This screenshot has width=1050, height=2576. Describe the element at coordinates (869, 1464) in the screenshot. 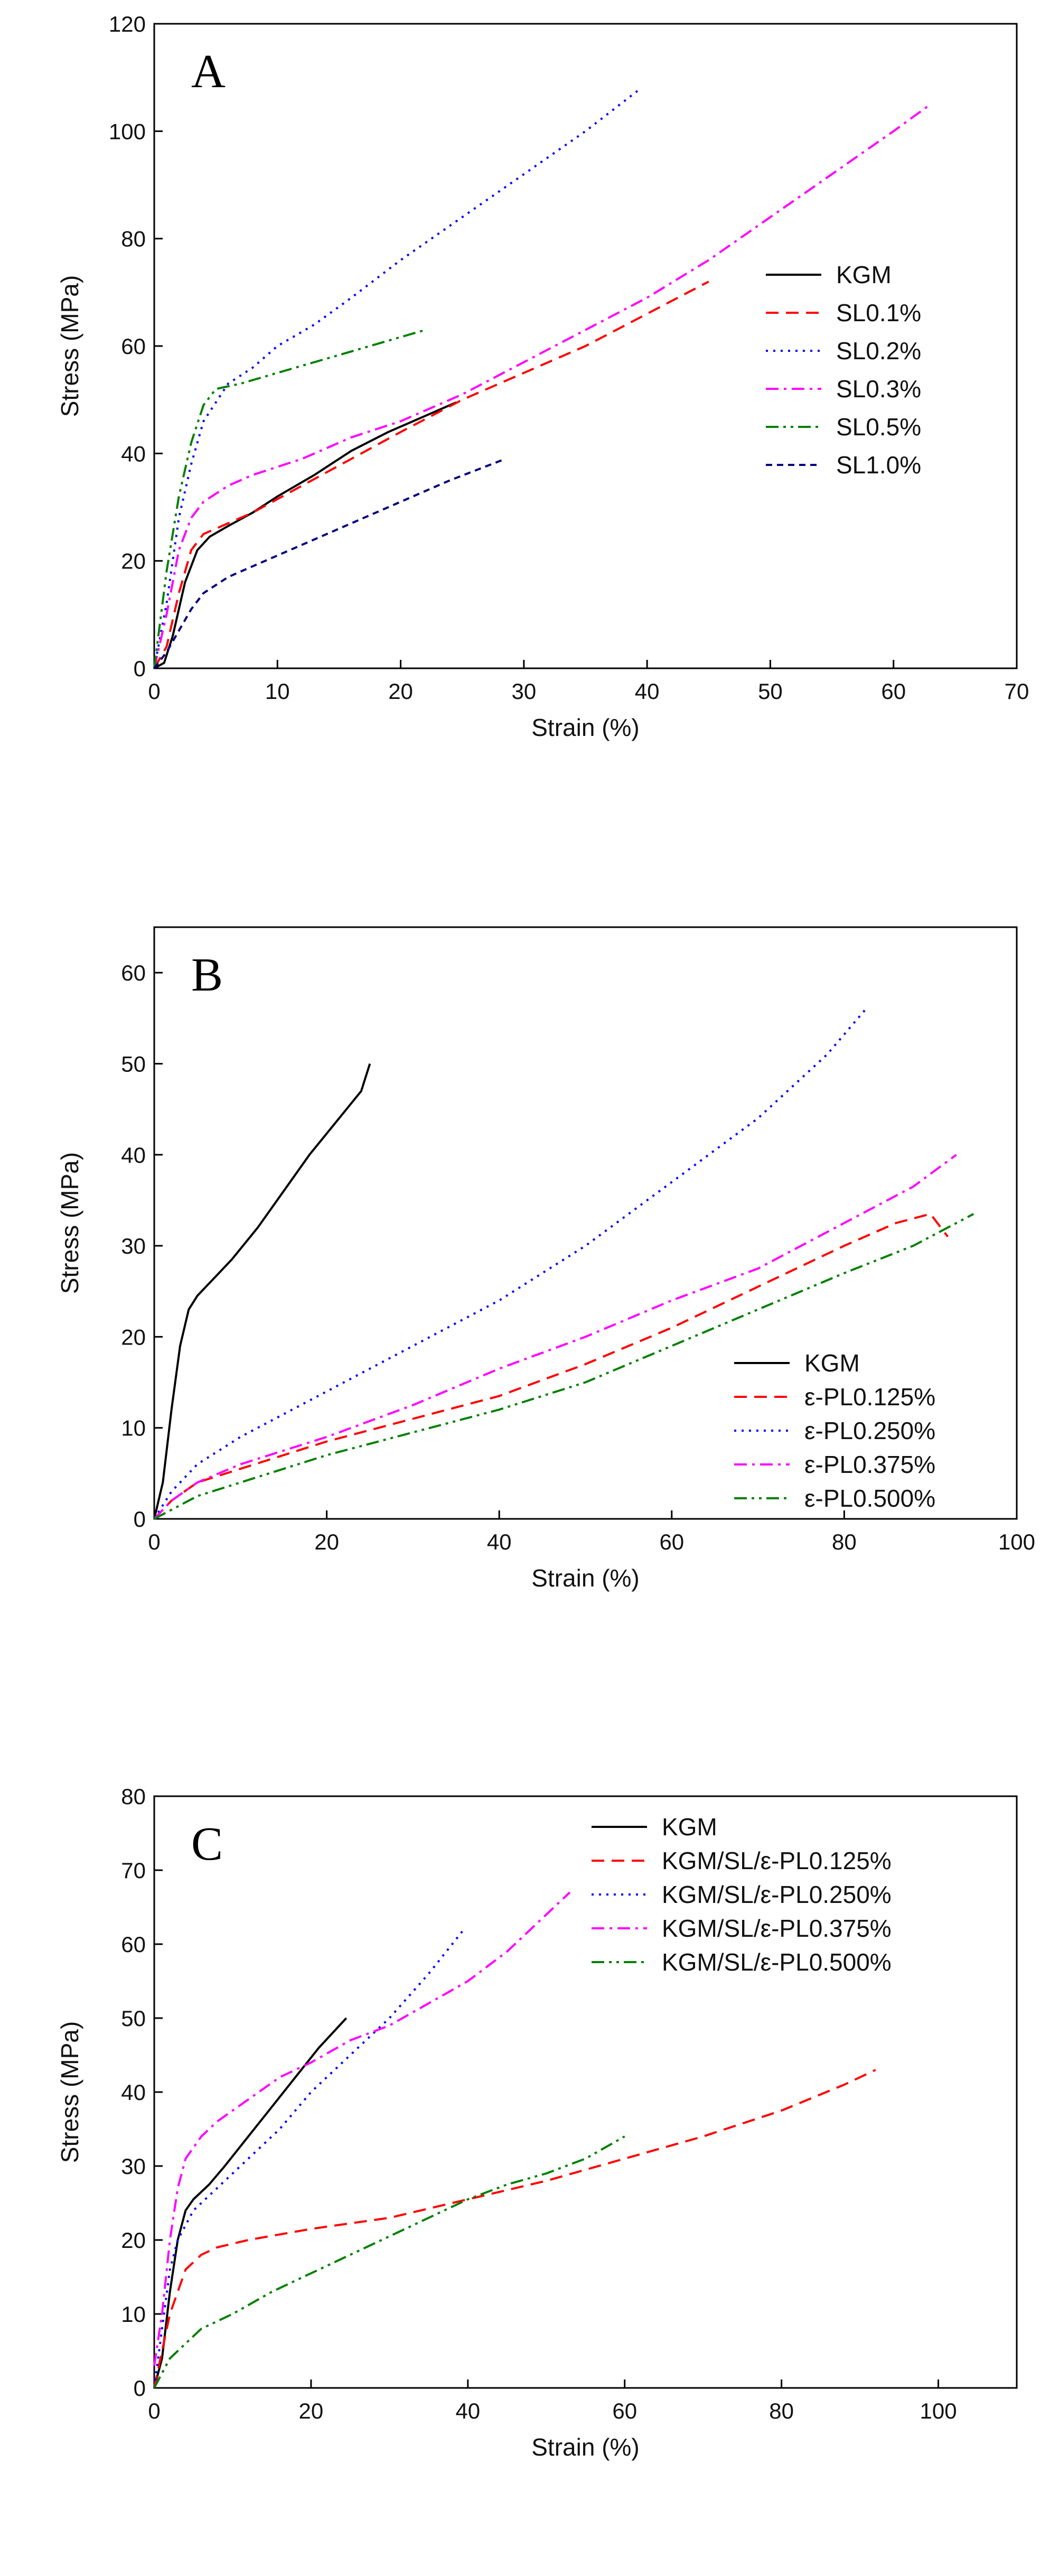

I see `legend-label: ε-PL0.375%` at that location.